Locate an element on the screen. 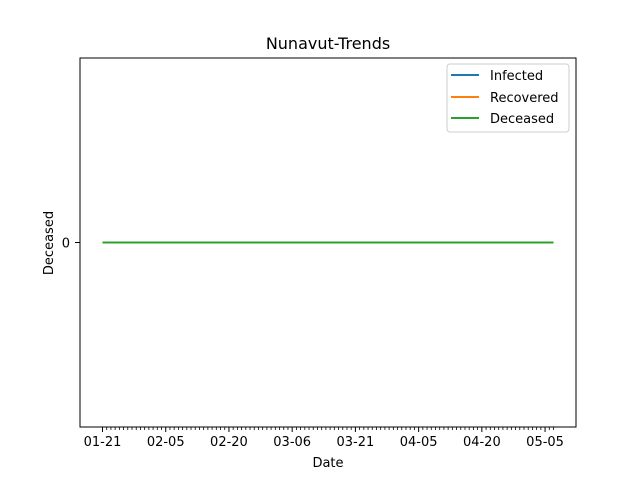 The height and width of the screenshot is (480, 640). legend-label-infected: Infected is located at coordinates (516, 76).